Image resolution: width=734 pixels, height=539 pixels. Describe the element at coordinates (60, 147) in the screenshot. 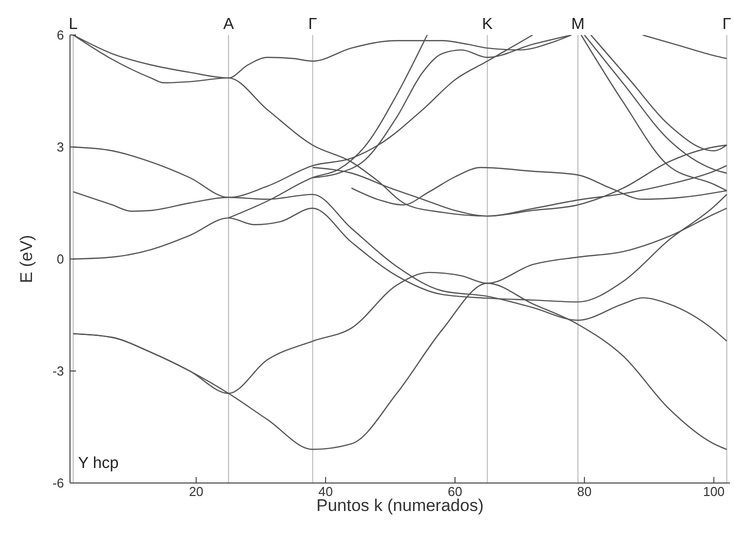

I see `y-tick-label: 3` at that location.